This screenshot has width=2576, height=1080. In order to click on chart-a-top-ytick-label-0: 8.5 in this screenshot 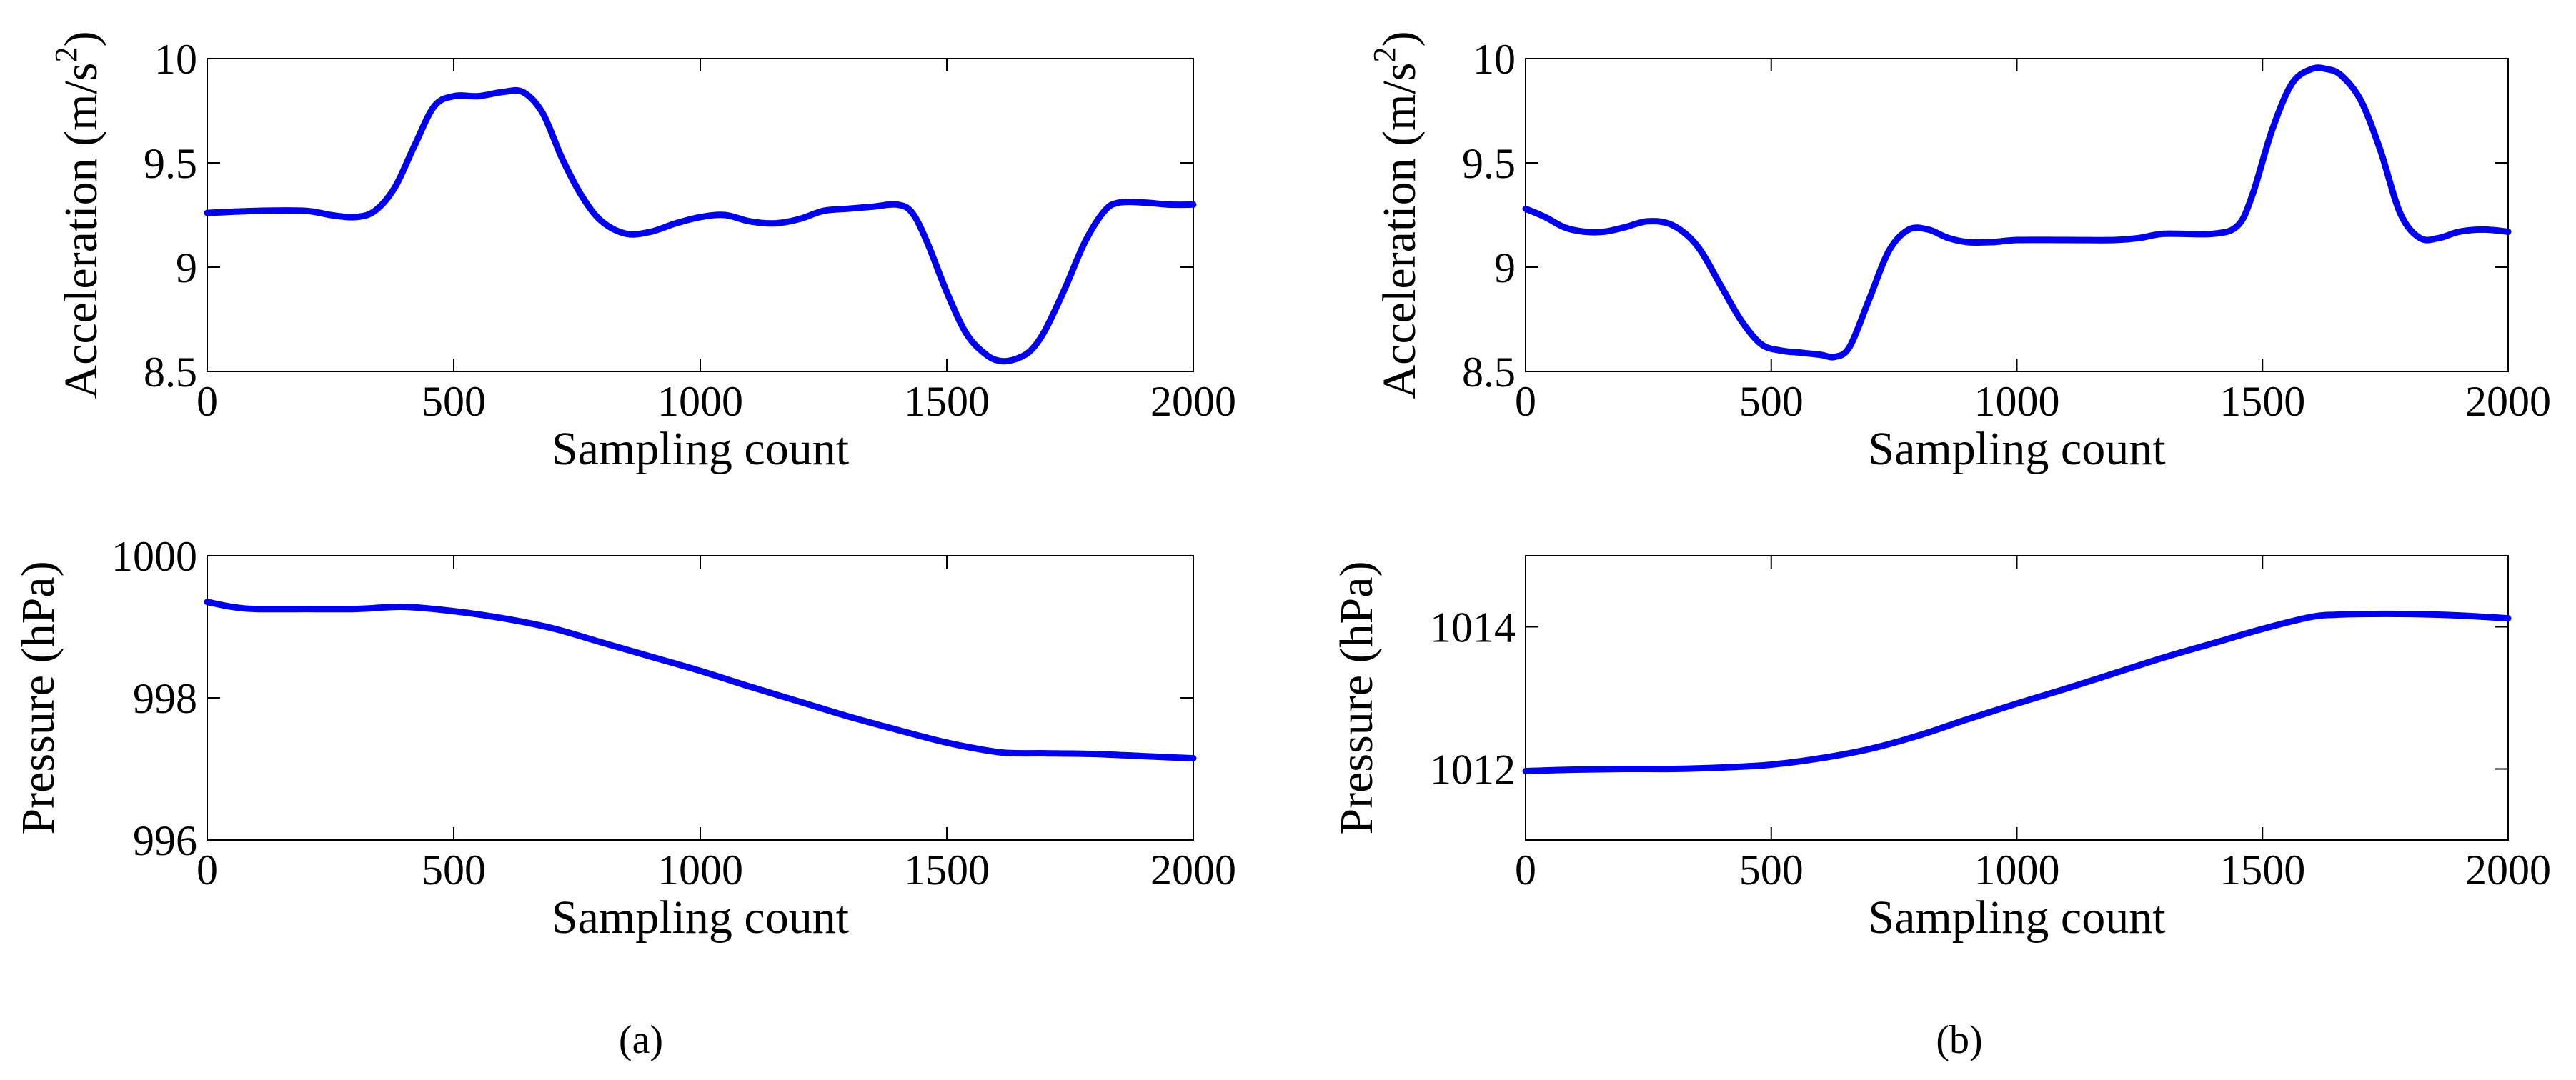, I will do `click(170, 372)`.